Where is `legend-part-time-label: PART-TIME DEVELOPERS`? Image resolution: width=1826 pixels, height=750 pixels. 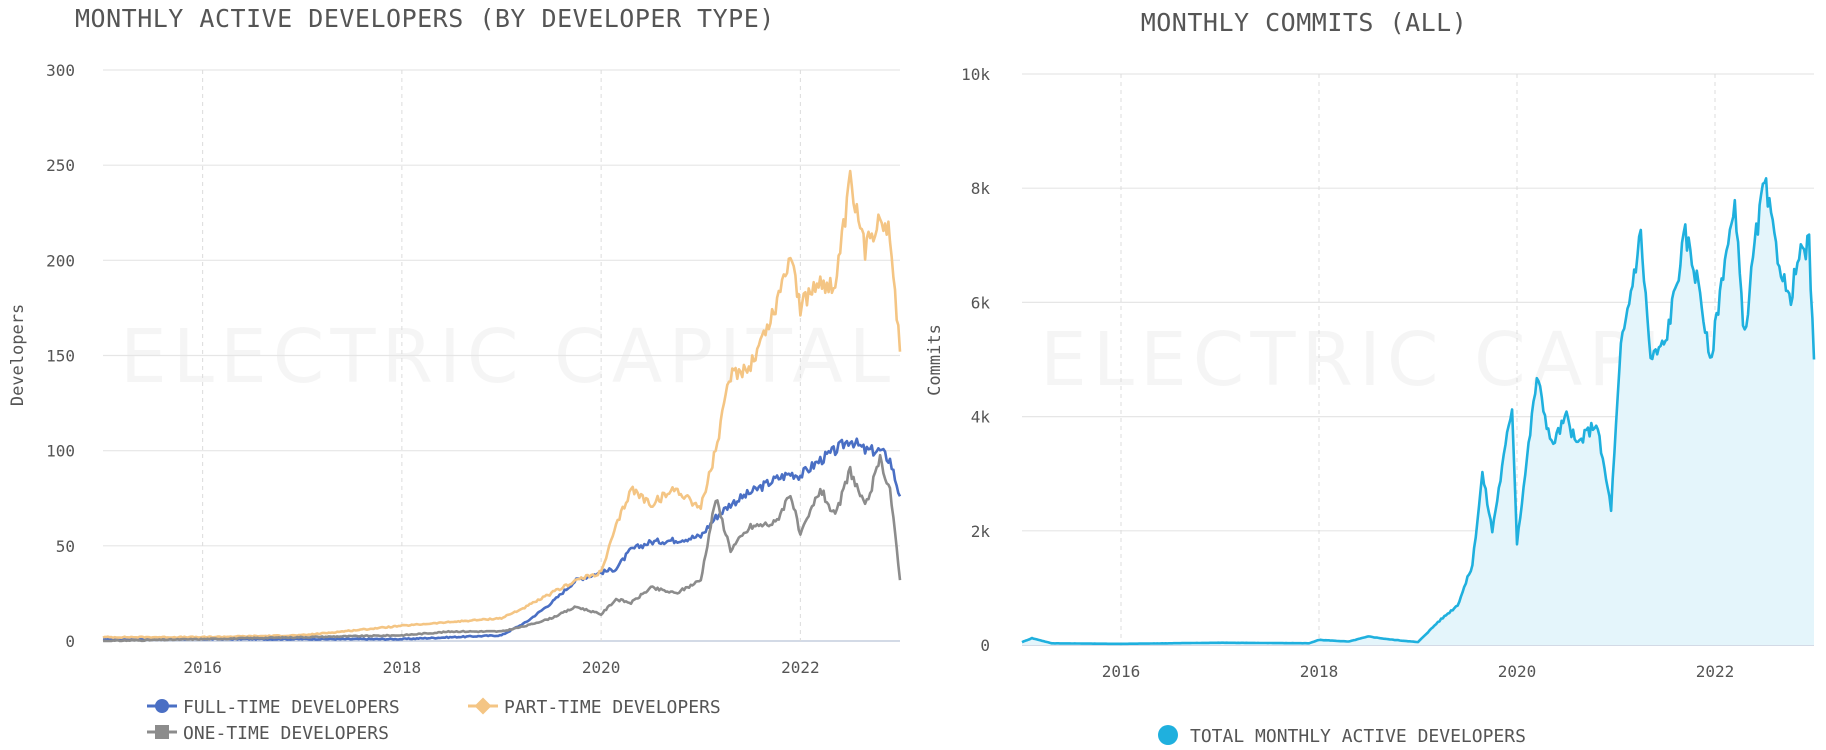 legend-part-time-label: PART-TIME DEVELOPERS is located at coordinates (612, 707).